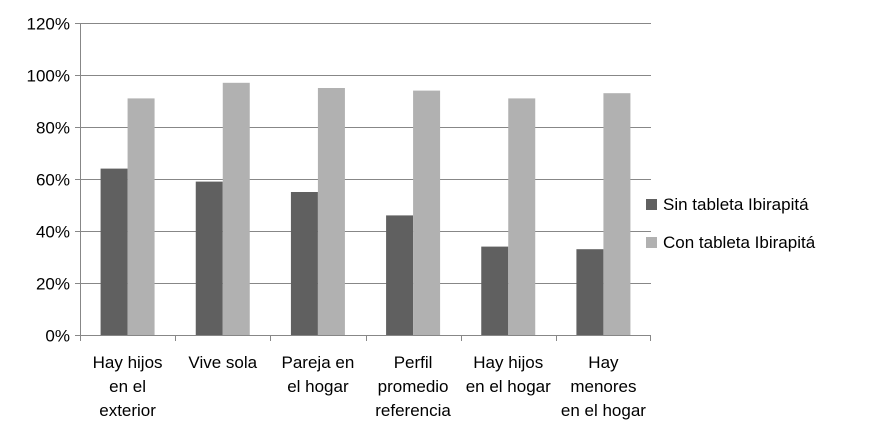  I want to click on x-tick-label: Hay menores en el hogar, so click(603, 386).